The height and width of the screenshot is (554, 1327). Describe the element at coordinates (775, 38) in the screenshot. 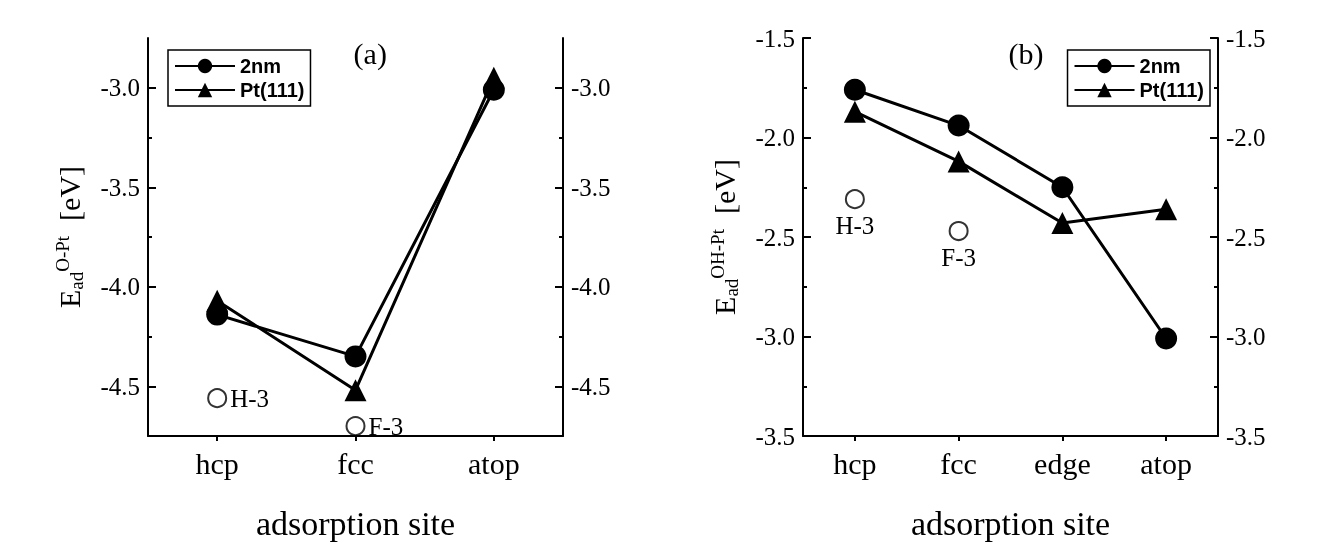

I see `y-tick-label: -1.5` at that location.